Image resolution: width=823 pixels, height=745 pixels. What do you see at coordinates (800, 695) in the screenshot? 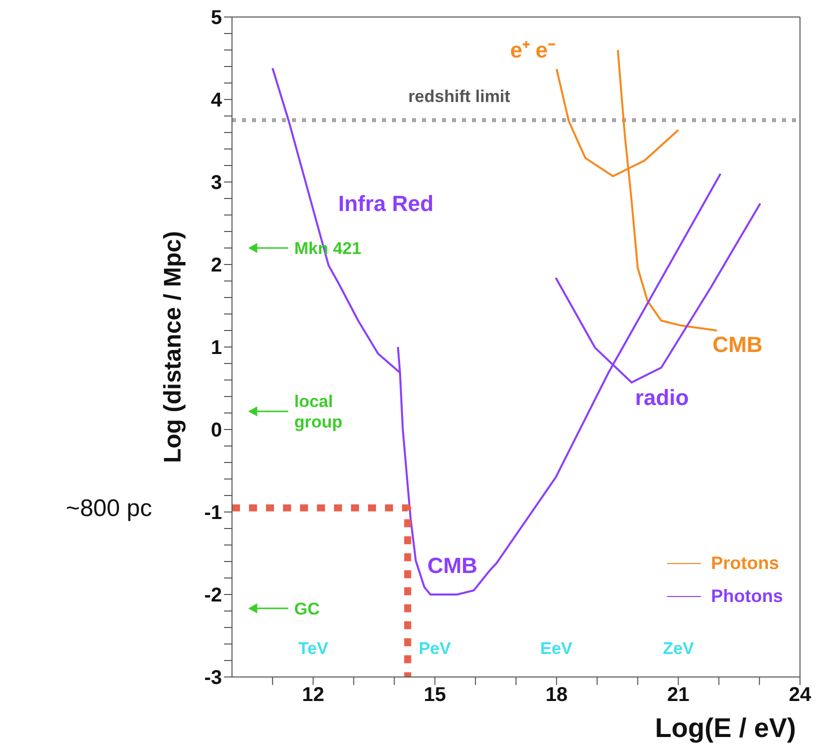
I see `x-tick-label: 24` at bounding box center [800, 695].